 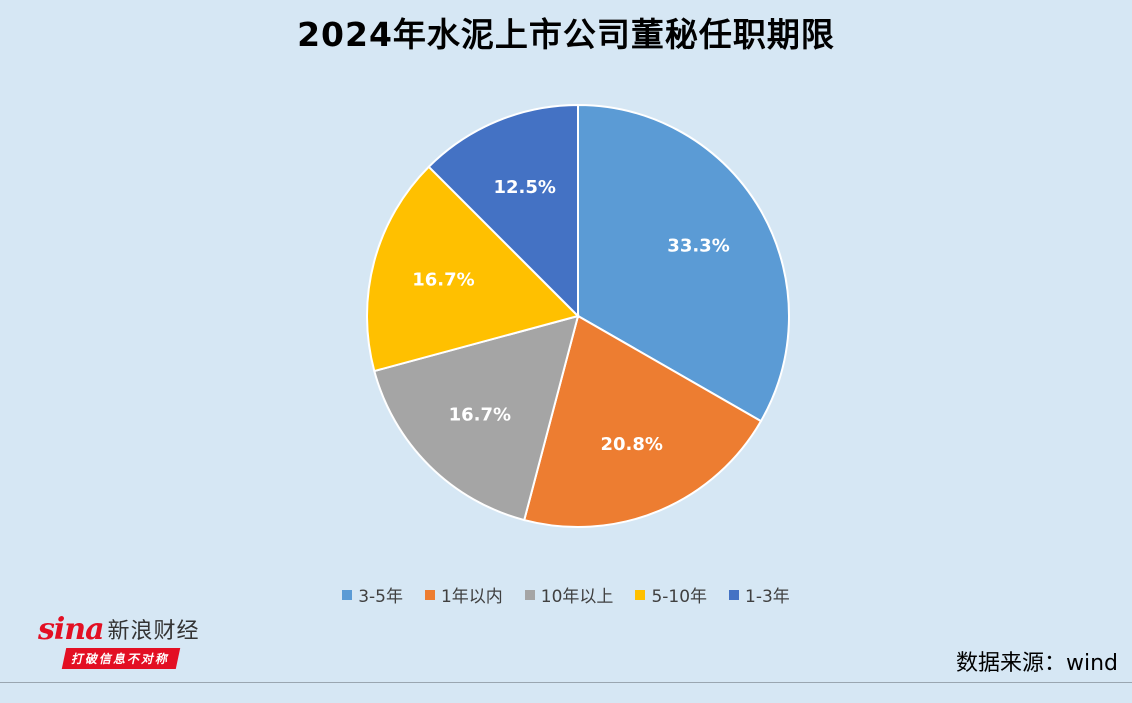 I want to click on sina-logo-word: sina, so click(x=71, y=629).